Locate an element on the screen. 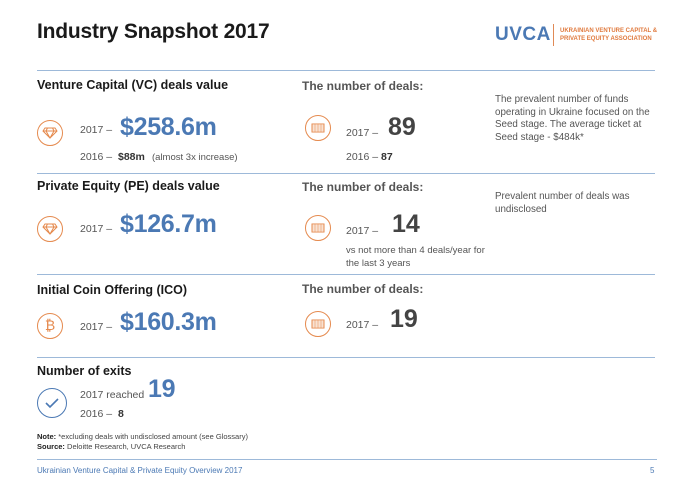  vc-deals-2016: 87 is located at coordinates (387, 157).